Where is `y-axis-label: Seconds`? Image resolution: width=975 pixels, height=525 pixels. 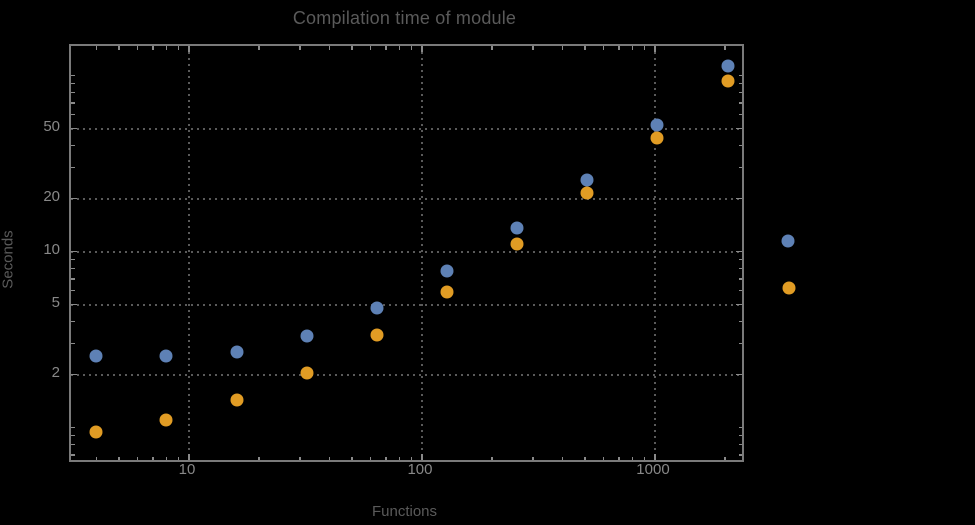 y-axis-label: Seconds is located at coordinates (8, 259).